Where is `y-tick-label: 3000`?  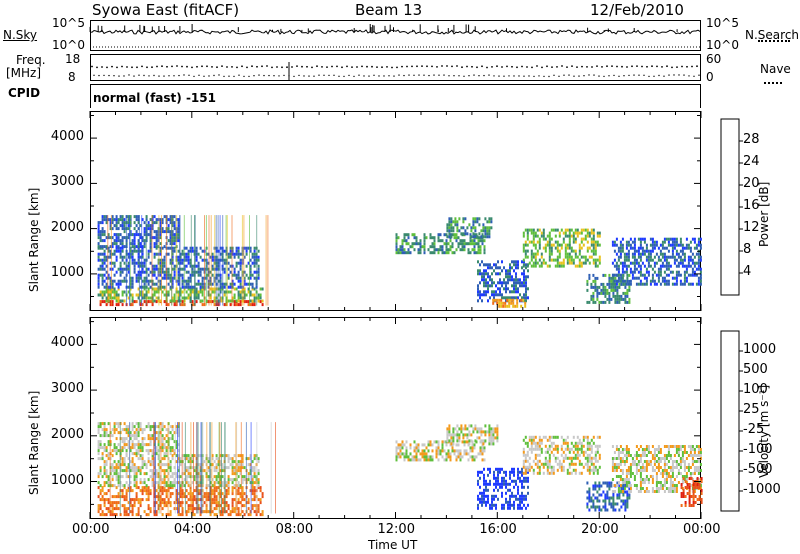
y-tick-label: 3000 is located at coordinates (67, 182).